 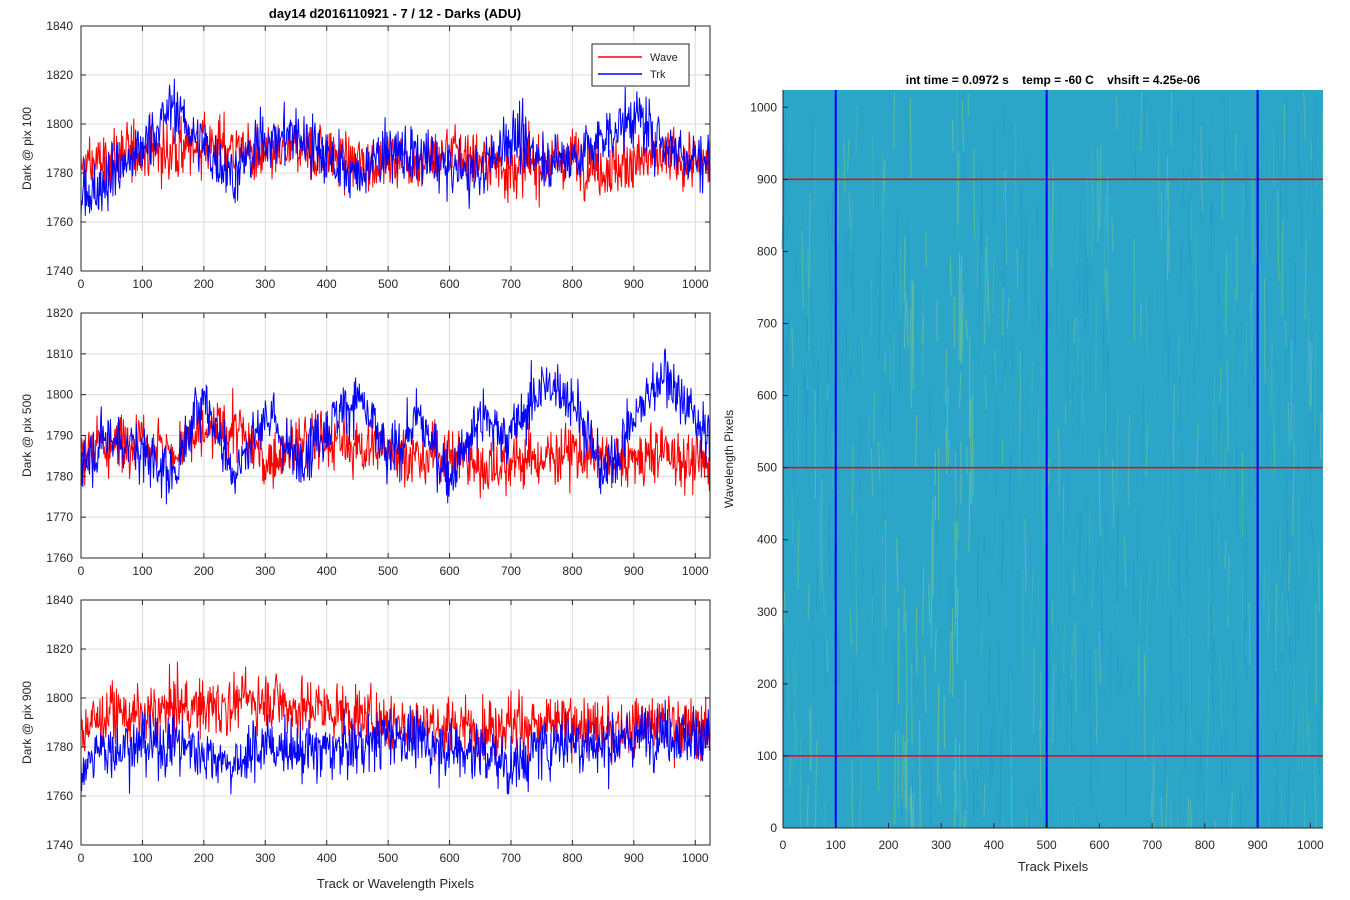 I want to click on y-tick-label: 1800, so click(x=59, y=698).